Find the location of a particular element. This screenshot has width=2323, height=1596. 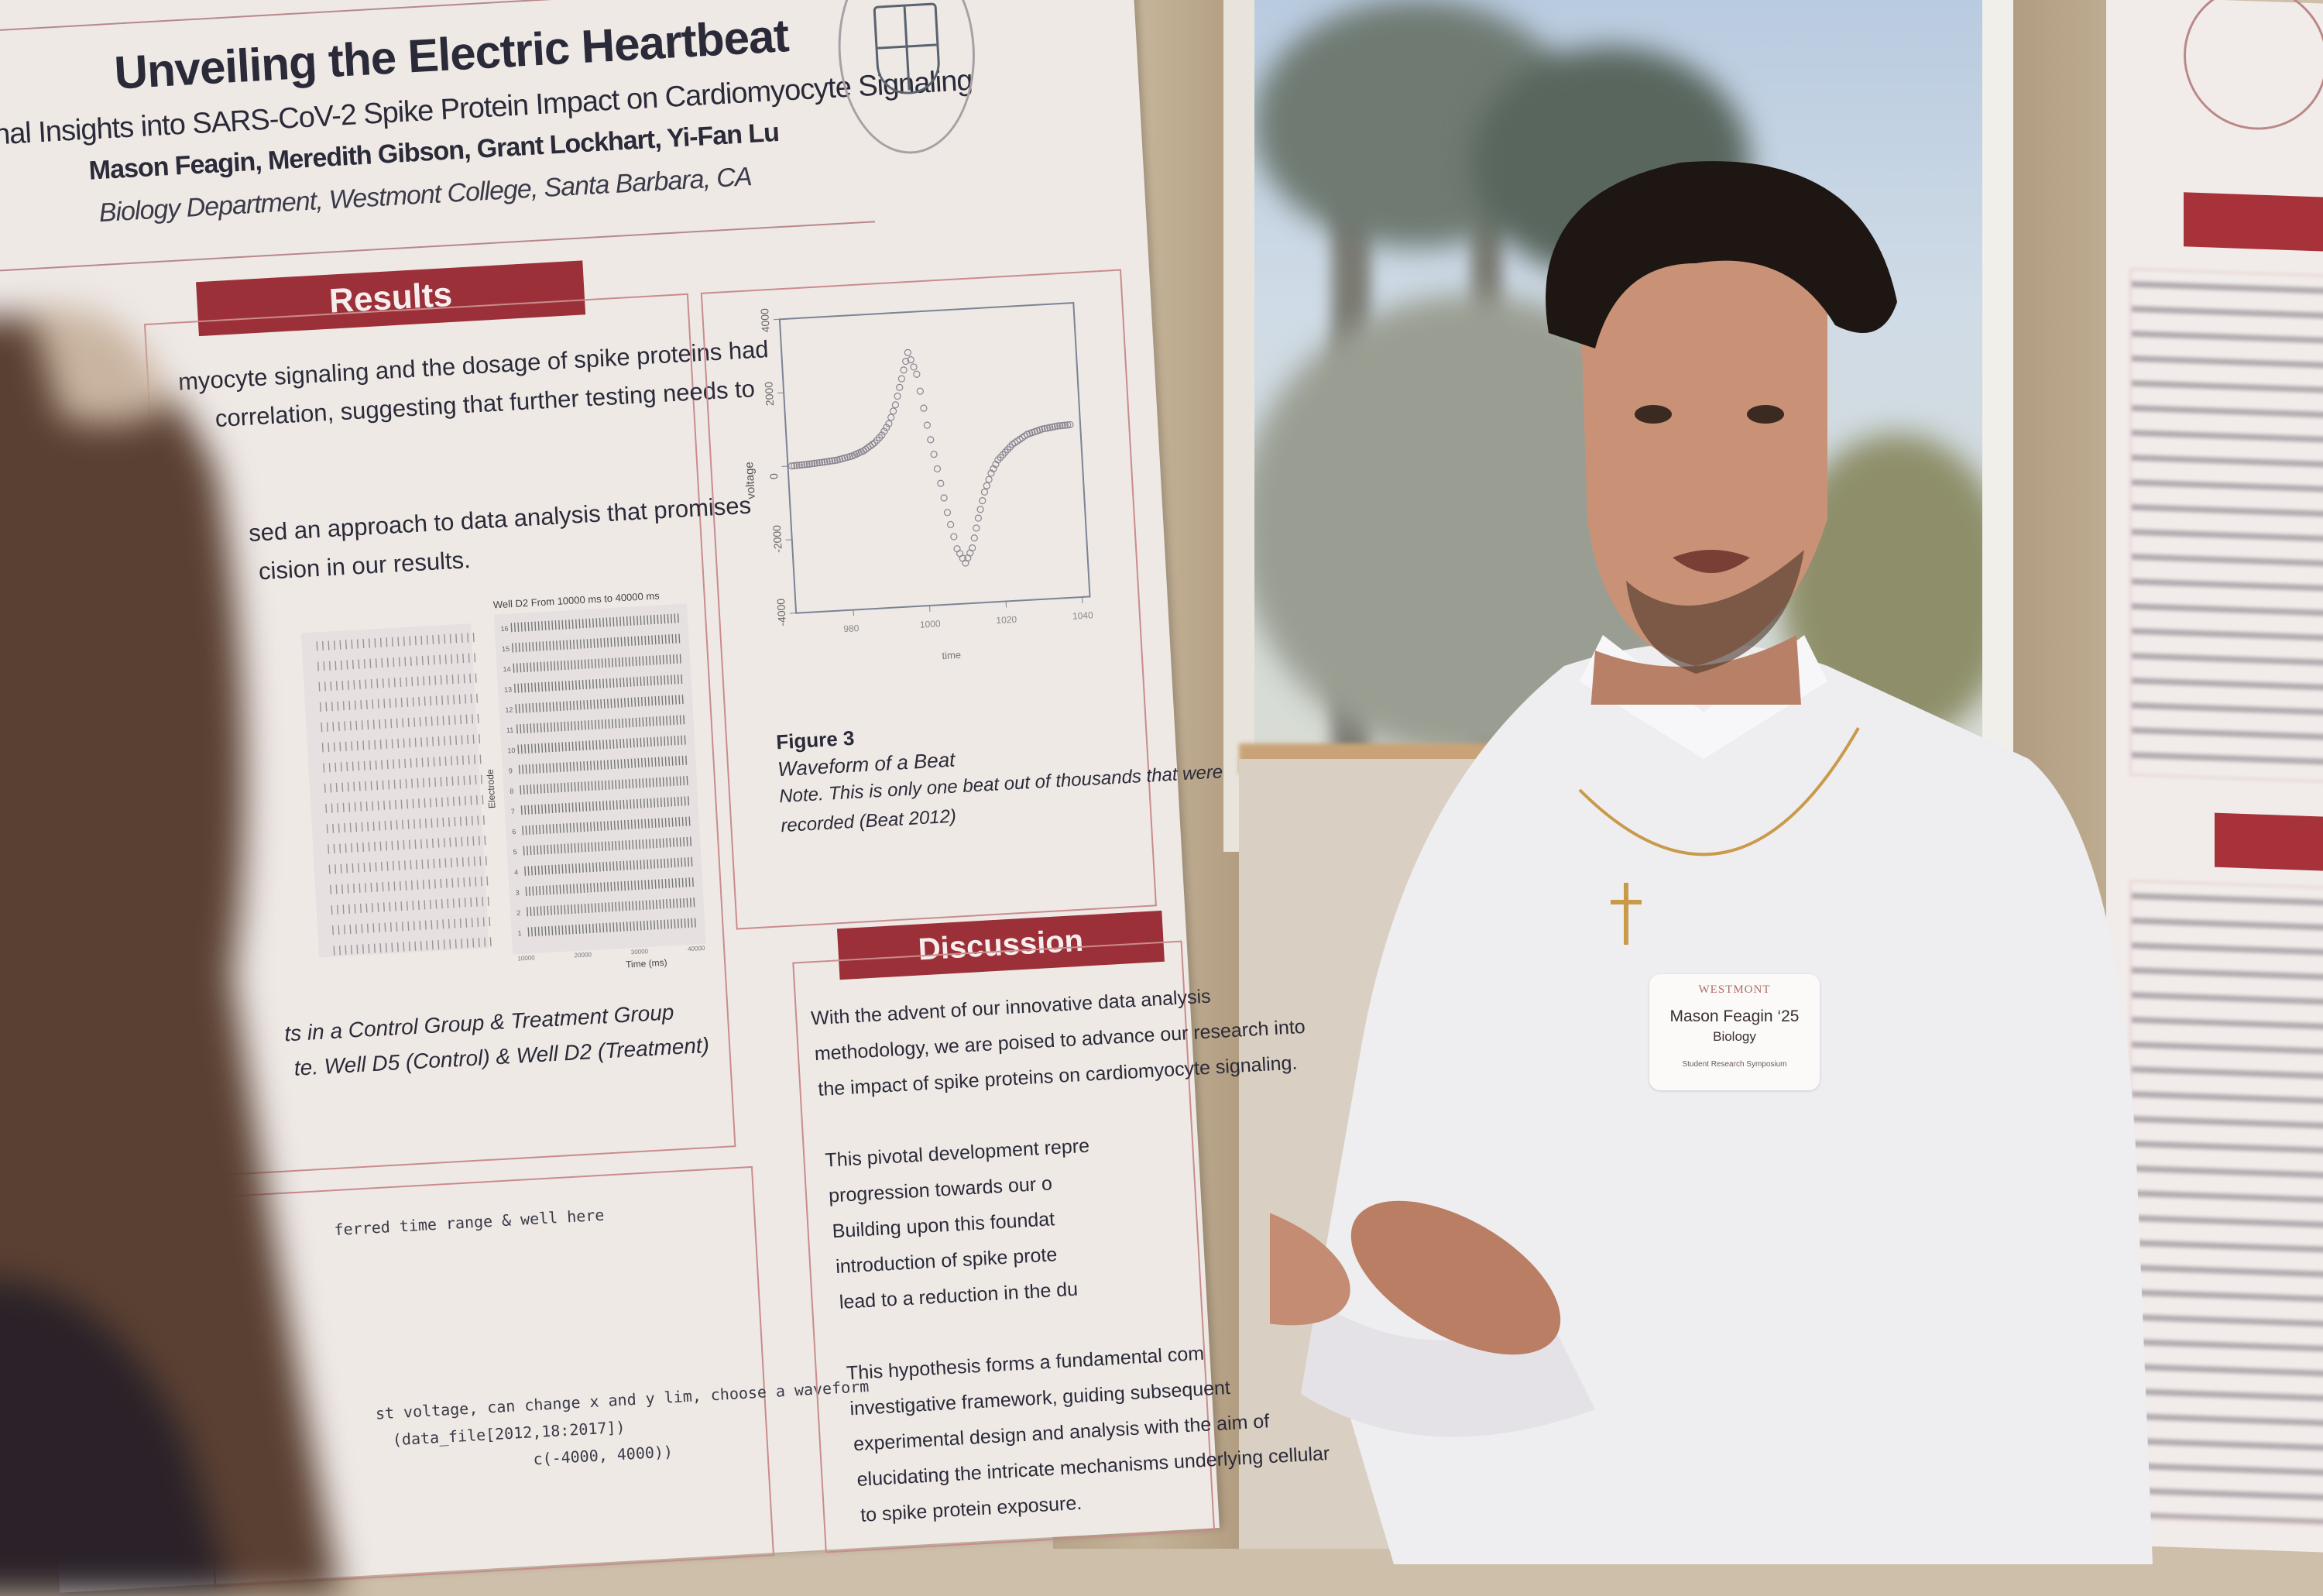

foreground-person is located at coordinates (186, 937).